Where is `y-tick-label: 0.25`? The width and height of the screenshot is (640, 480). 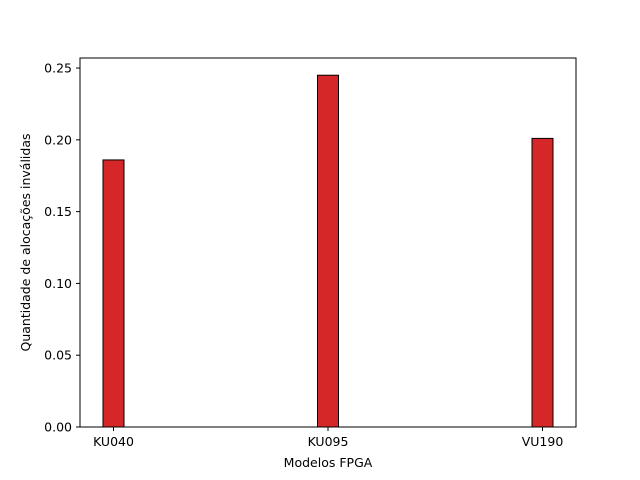 y-tick-label: 0.25 is located at coordinates (58, 68).